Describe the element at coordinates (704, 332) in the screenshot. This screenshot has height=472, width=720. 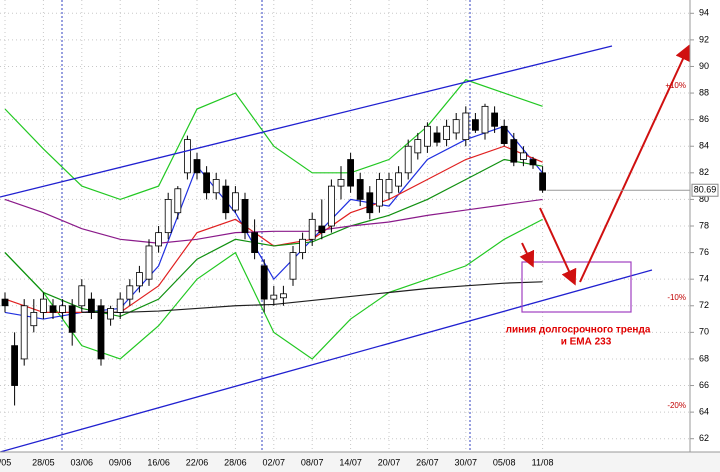
I see `y-tick-label: 70` at that location.